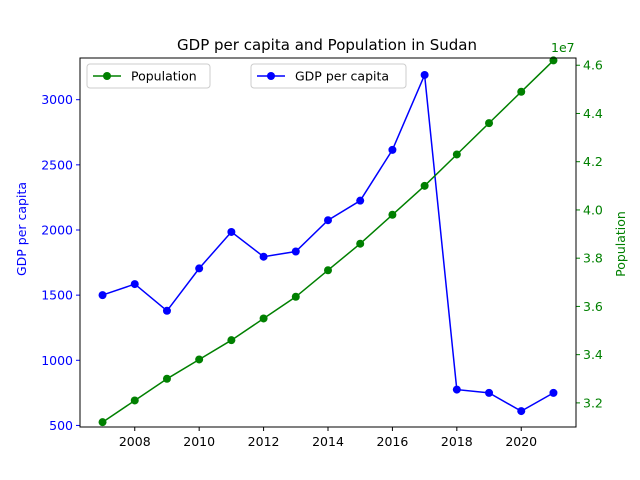  I want to click on left-y-tick-label: 500, so click(61, 425).